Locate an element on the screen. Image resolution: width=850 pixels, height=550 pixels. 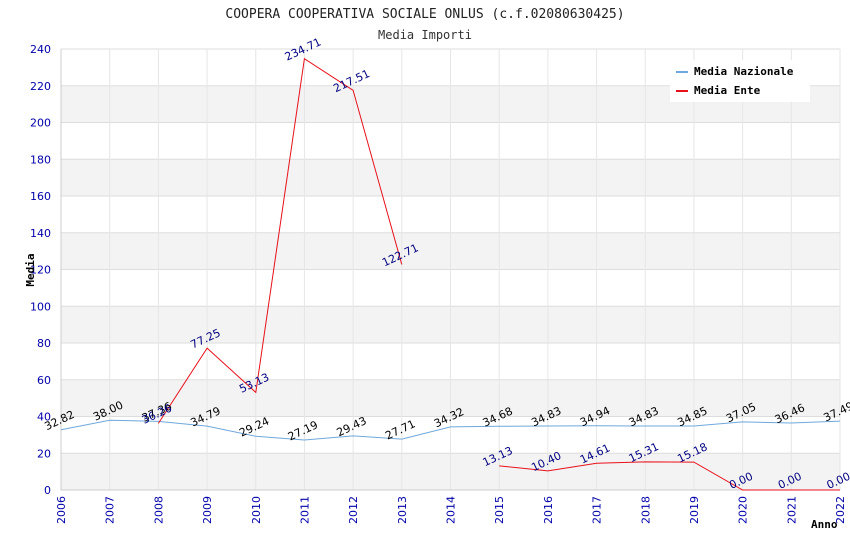
x-tick-label: 2012 is located at coordinates (353, 510).